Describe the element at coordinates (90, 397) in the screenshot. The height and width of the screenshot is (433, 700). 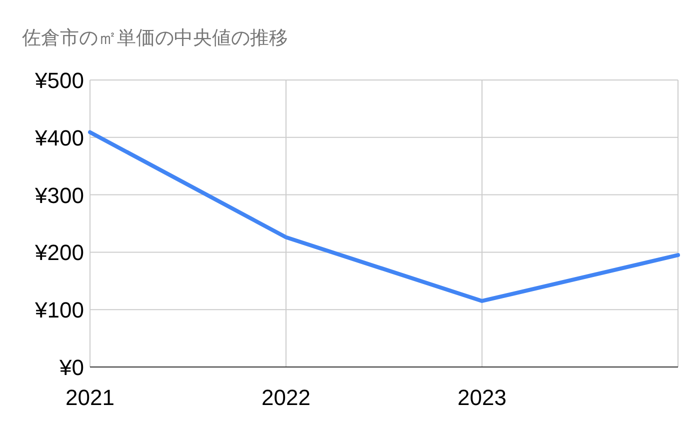
I see `x-tick-label: 2021` at that location.